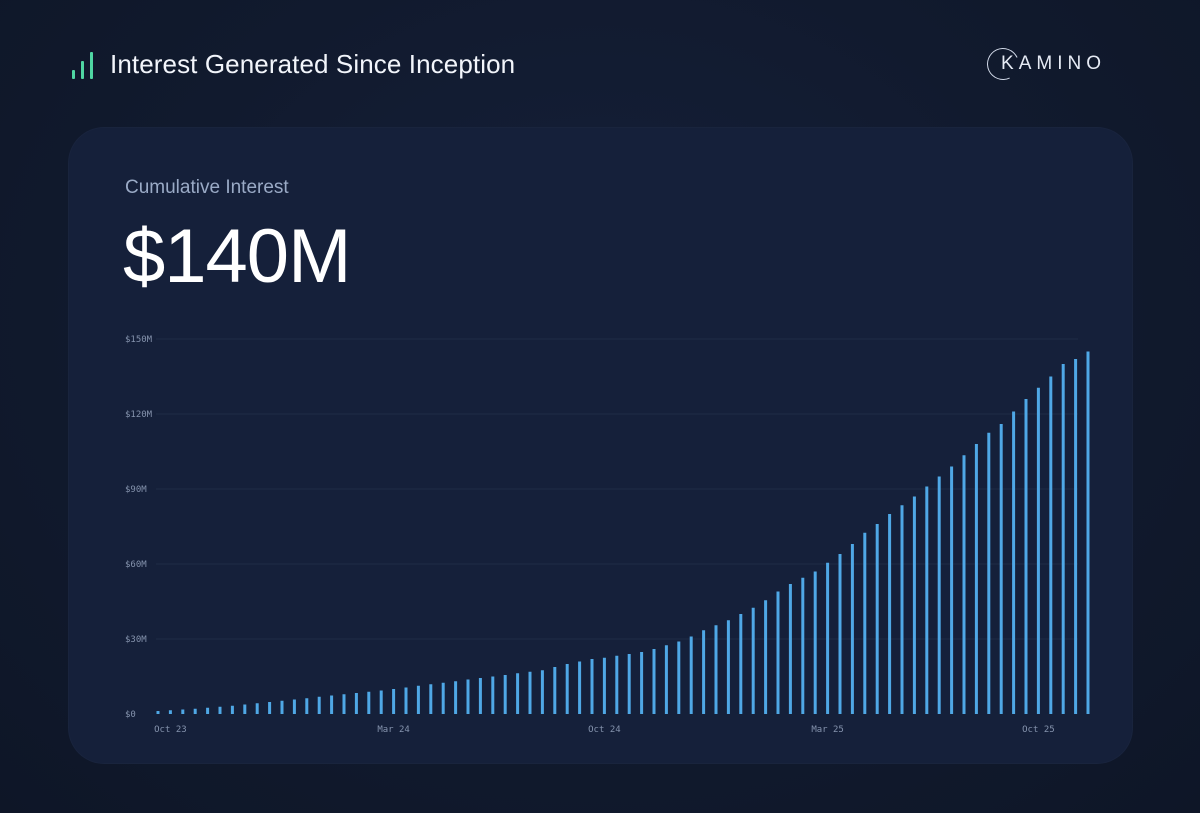 Image resolution: width=1200 pixels, height=813 pixels. What do you see at coordinates (1038, 730) in the screenshot?
I see `x-tick-label: Oct 25` at bounding box center [1038, 730].